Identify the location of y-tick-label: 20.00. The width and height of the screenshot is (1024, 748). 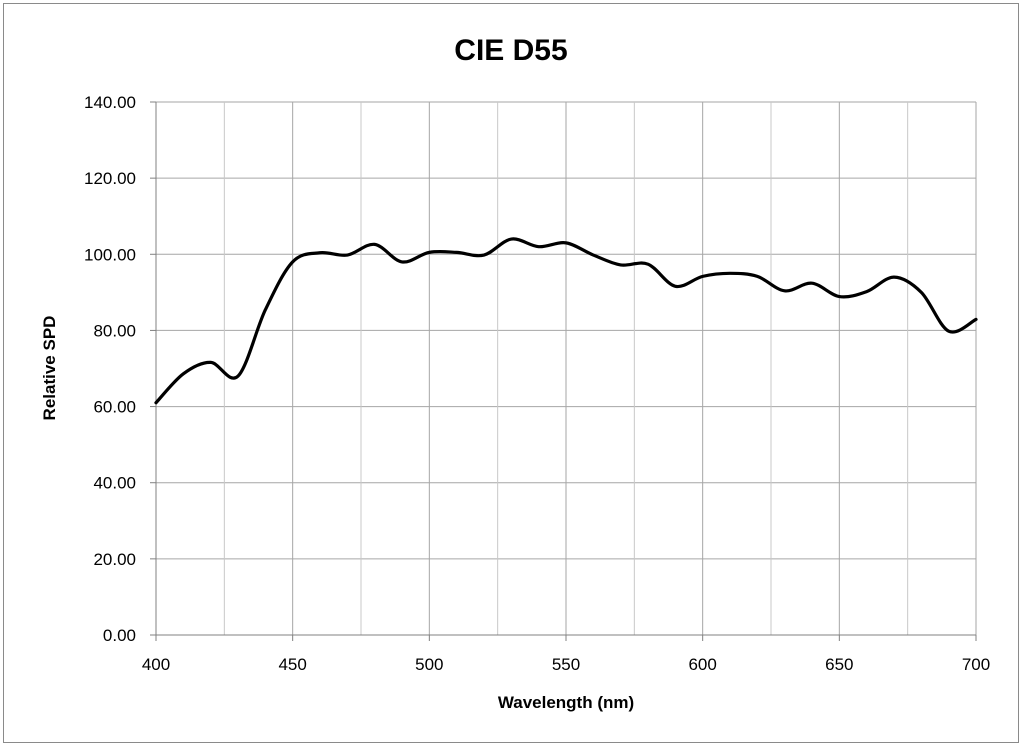
(114, 559).